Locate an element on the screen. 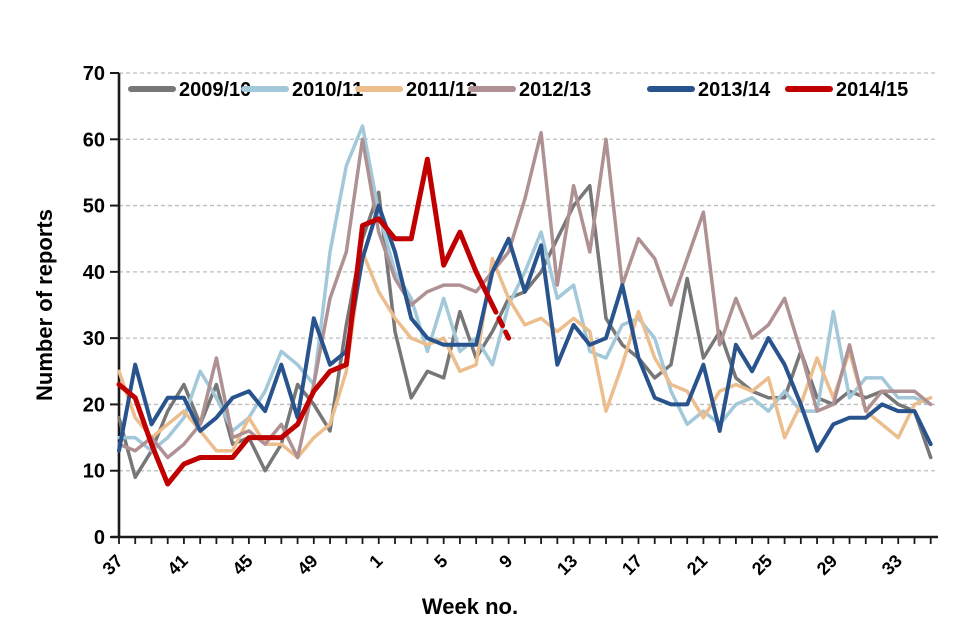 This screenshot has width=960, height=640. legend-label-2012-13: 2012/13 is located at coordinates (555, 90).